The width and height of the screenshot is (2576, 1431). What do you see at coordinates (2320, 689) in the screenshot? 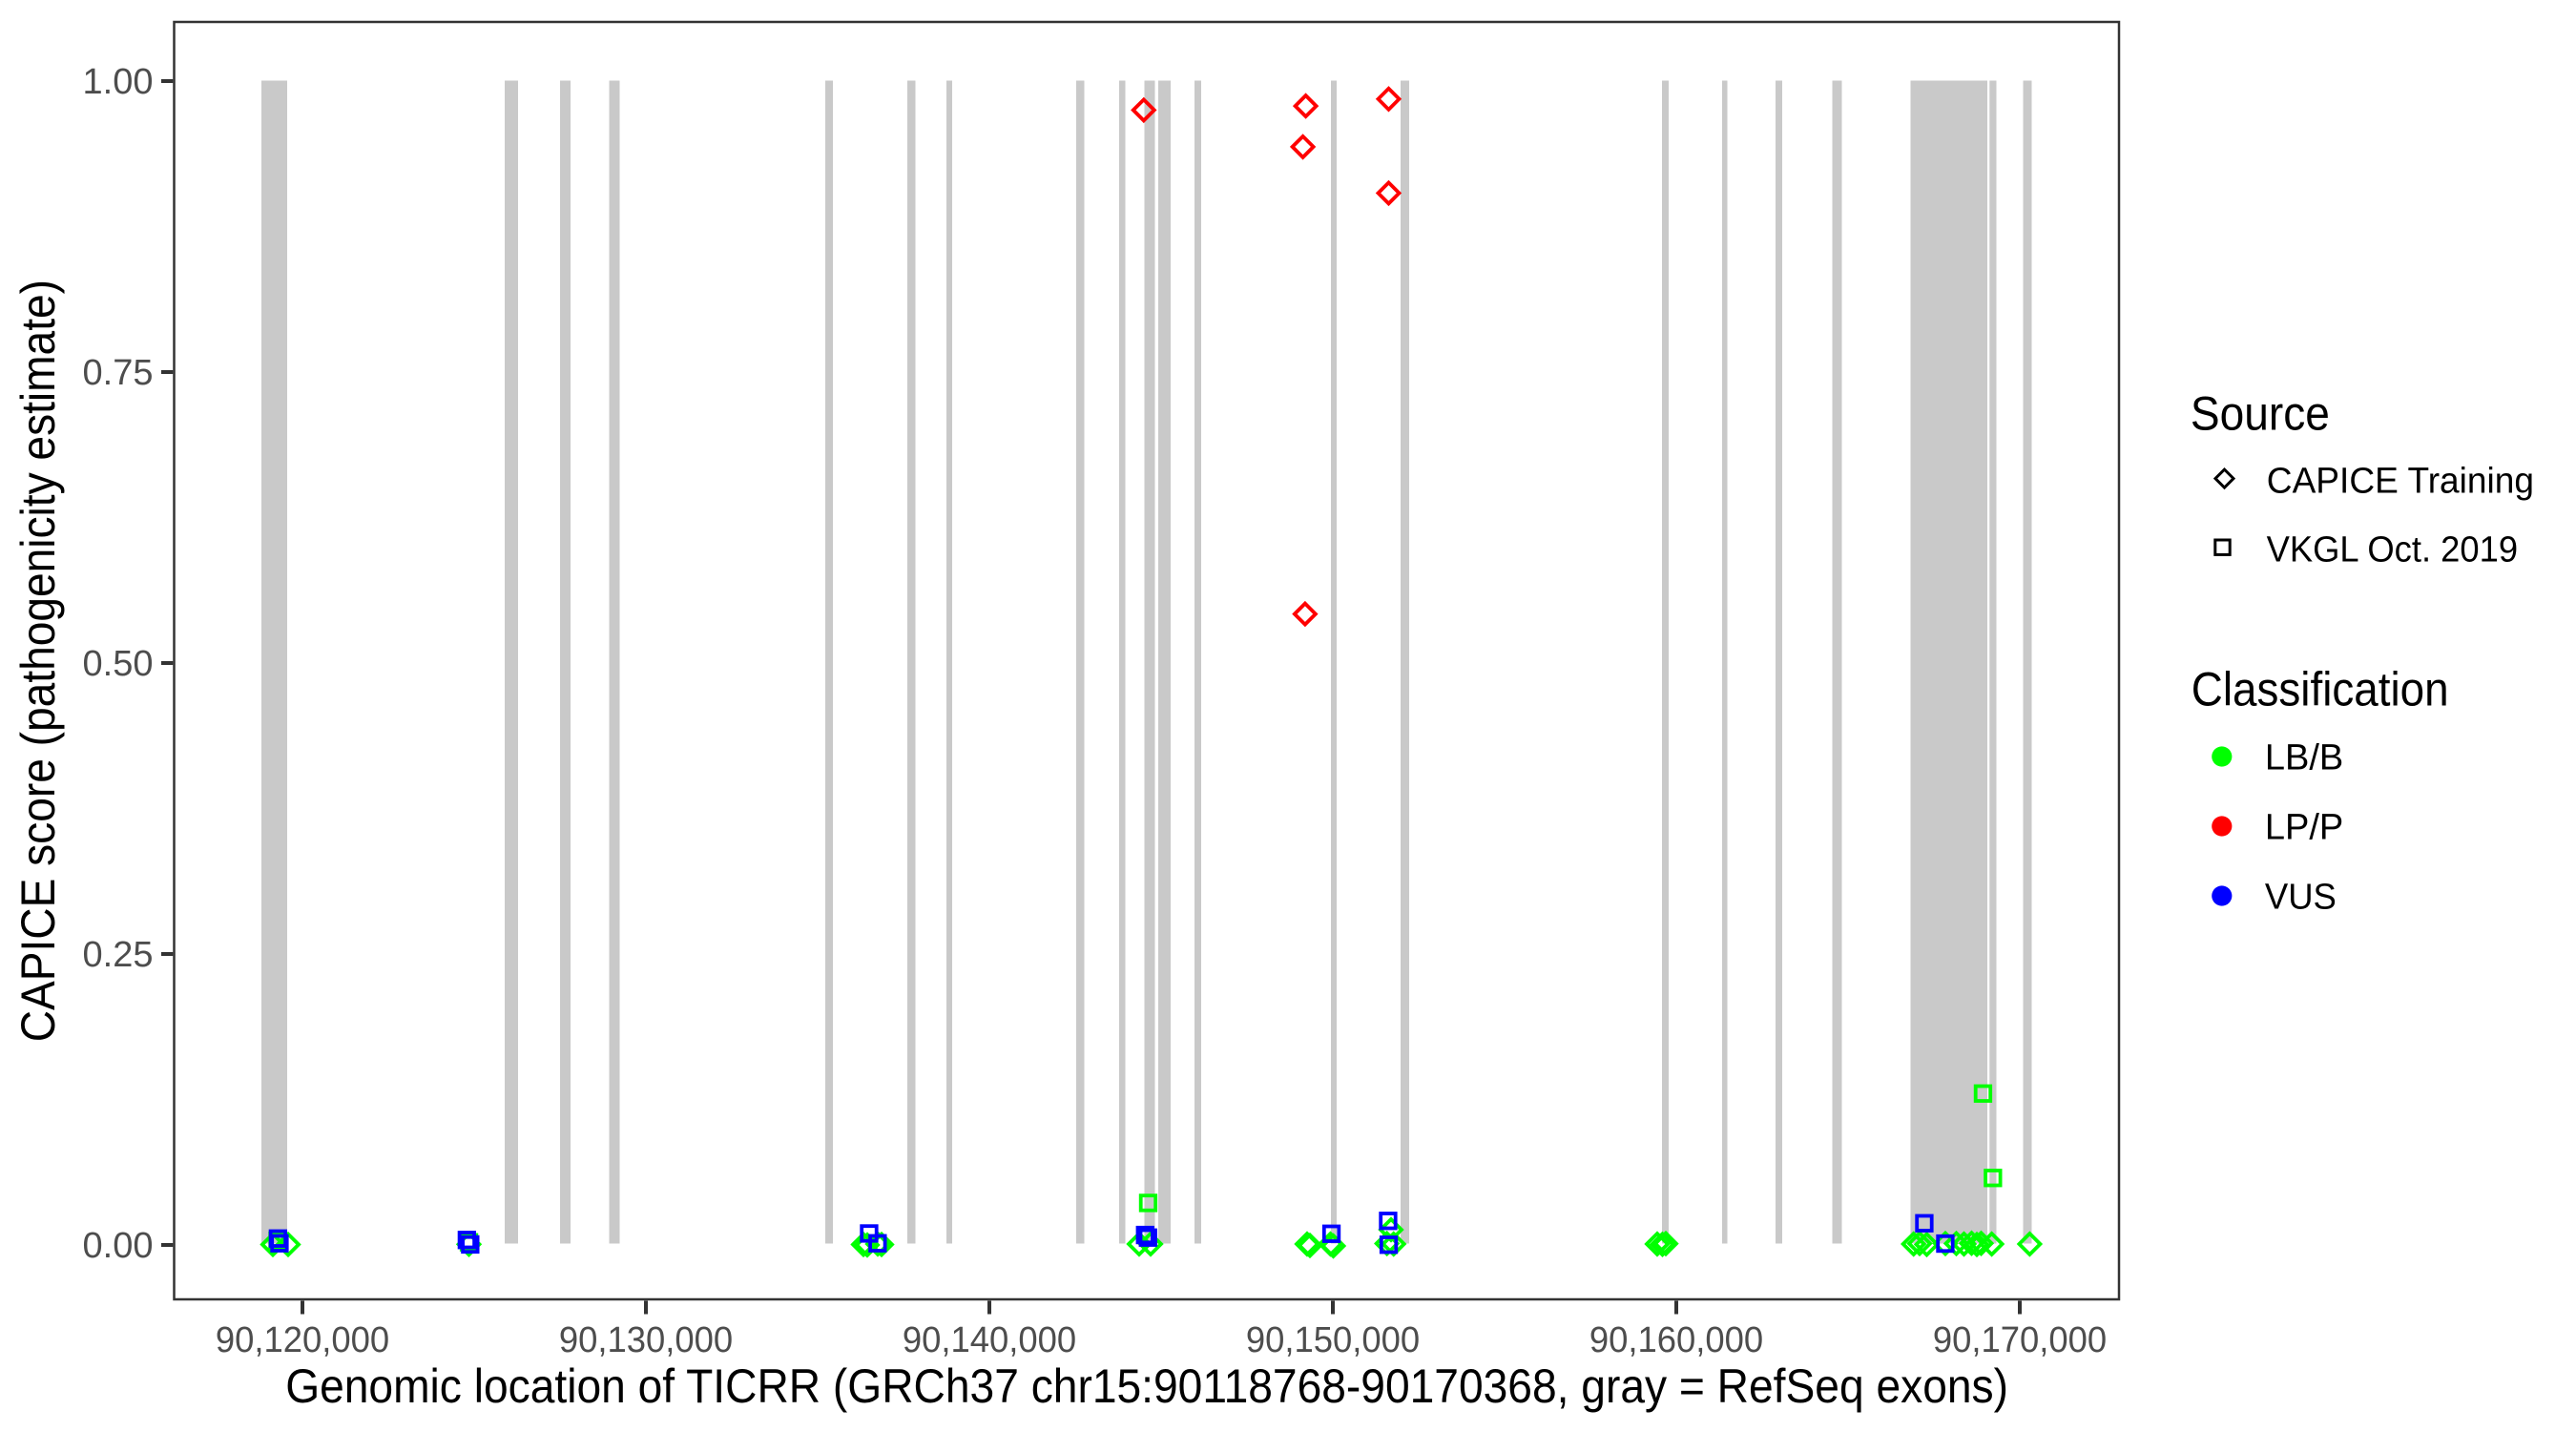
I see `svg-text: Classification` at bounding box center [2320, 689].